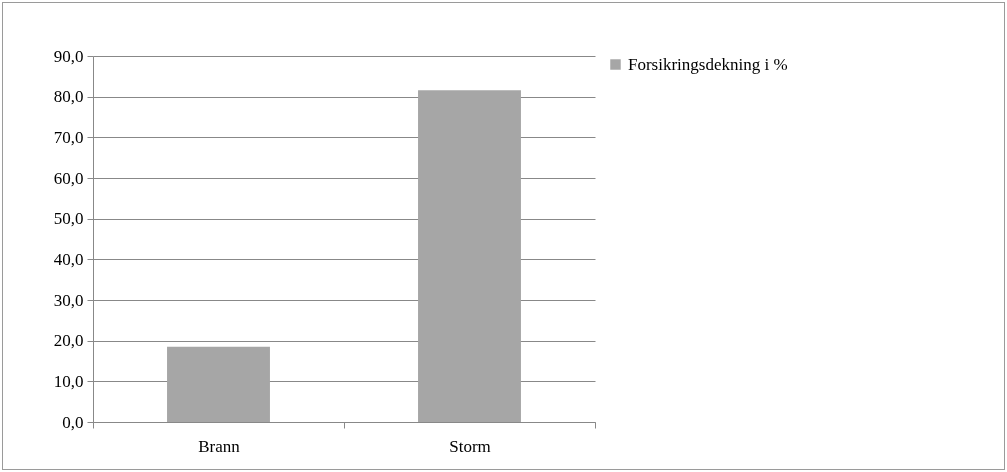 The height and width of the screenshot is (472, 1007). What do you see at coordinates (68, 259) in the screenshot?
I see `y-tick-label: 40,0` at bounding box center [68, 259].